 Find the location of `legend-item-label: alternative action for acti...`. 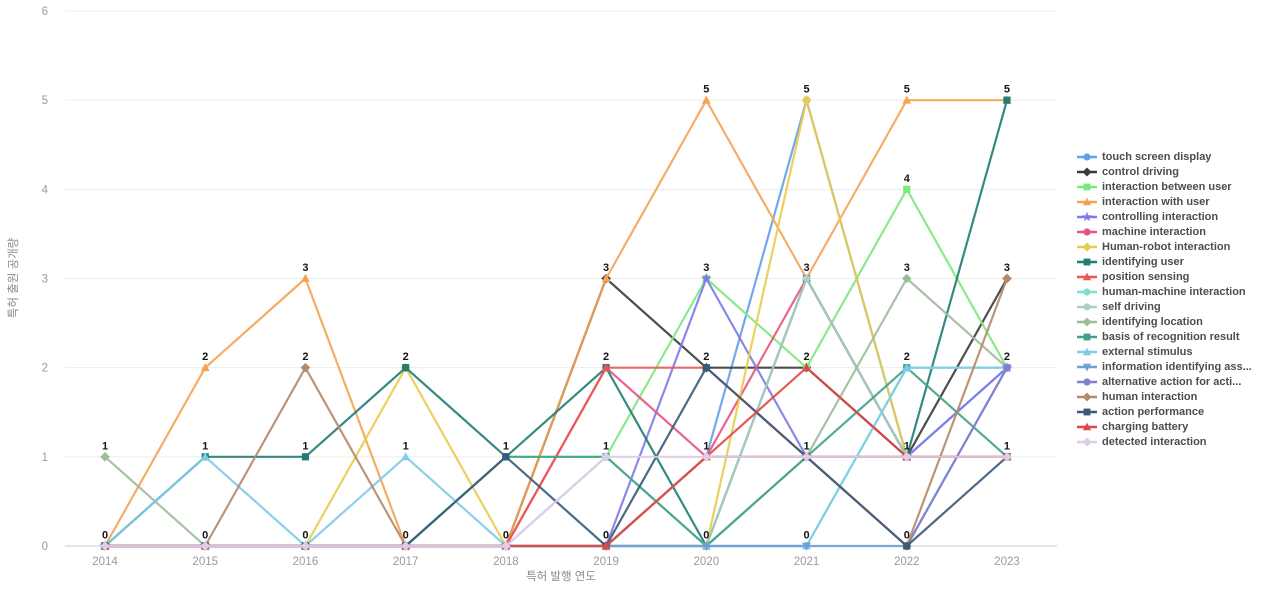

legend-item-label: alternative action for acti... is located at coordinates (1172, 381).